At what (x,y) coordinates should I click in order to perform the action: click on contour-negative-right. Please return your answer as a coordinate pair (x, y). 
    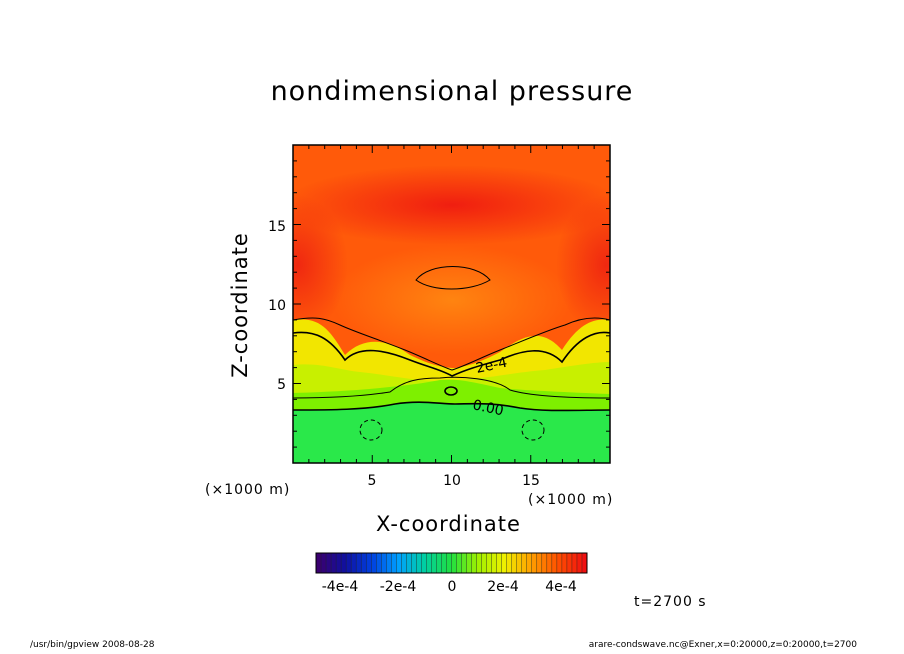
    Looking at the image, I should click on (533, 430).